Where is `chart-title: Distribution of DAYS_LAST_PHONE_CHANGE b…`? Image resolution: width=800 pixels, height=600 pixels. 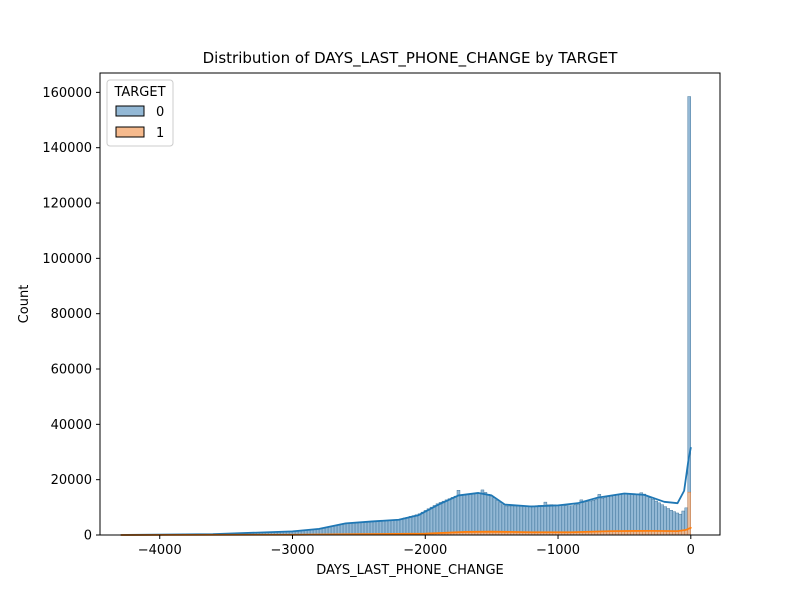 chart-title: Distribution of DAYS_LAST_PHONE_CHANGE b… is located at coordinates (411, 58).